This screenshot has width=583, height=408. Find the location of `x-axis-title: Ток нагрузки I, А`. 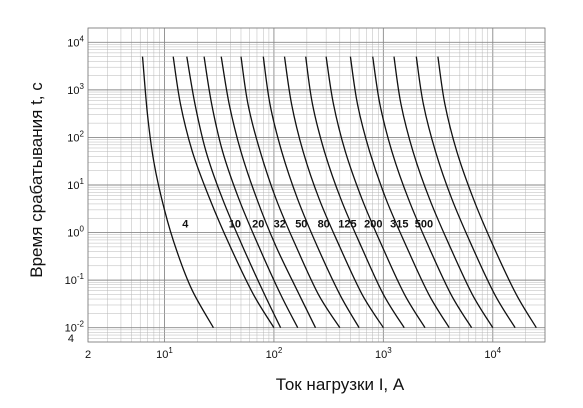

x-axis-title: Ток нагрузки I, А is located at coordinates (340, 384).